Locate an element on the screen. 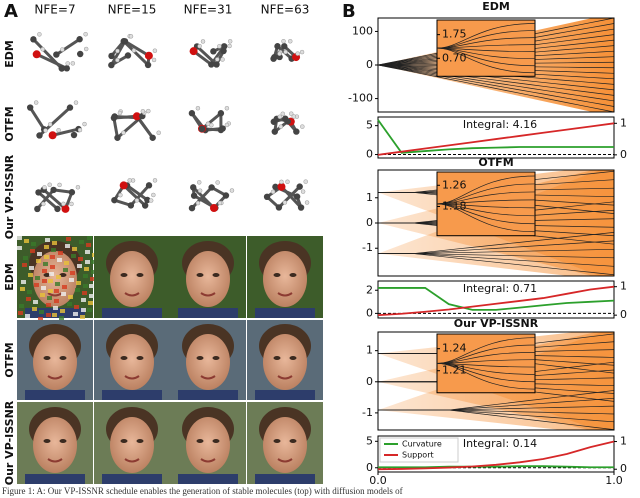 This screenshot has height=498, width=640. y-tick-label: 100 is located at coordinates (362, 30).